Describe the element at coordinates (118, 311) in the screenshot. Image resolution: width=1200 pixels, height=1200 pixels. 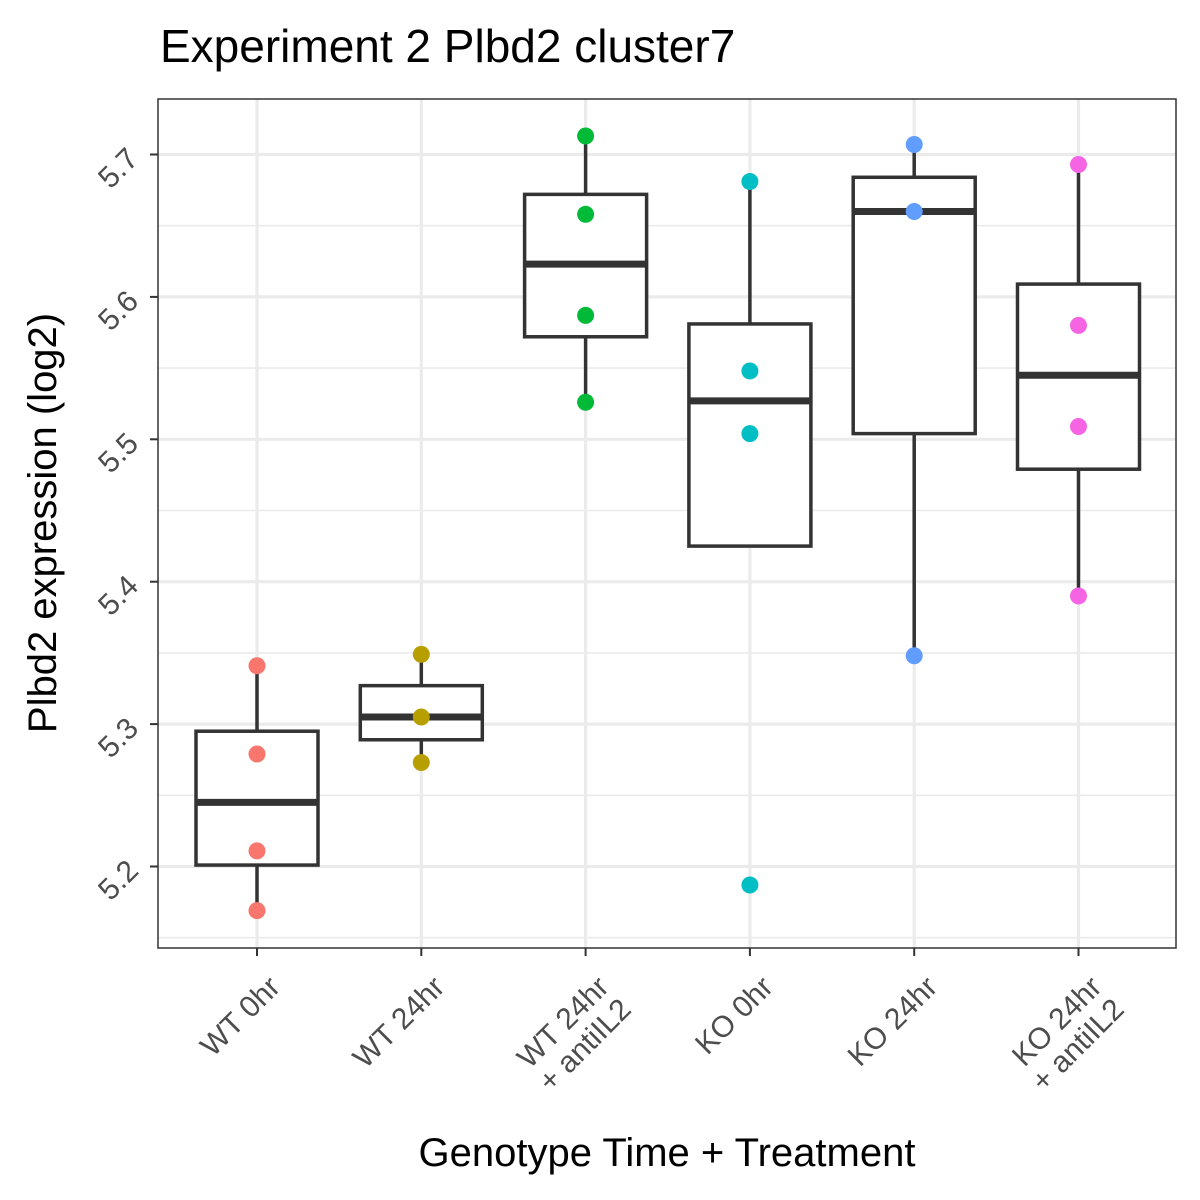
I see `y-tick-label: 5.6` at that location.